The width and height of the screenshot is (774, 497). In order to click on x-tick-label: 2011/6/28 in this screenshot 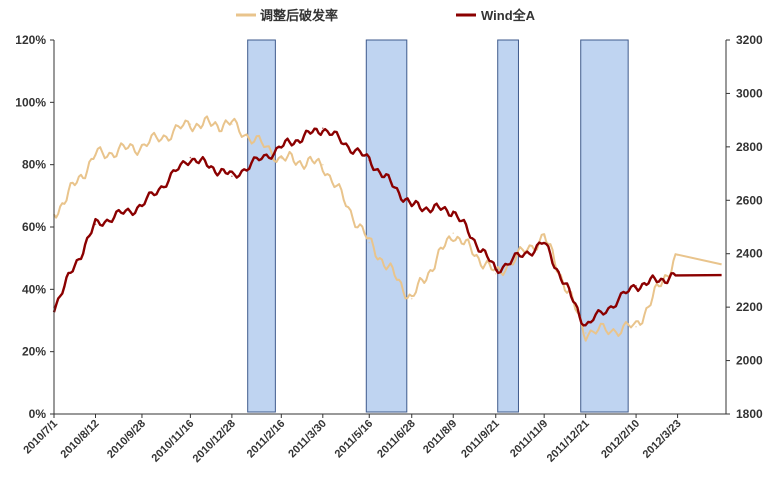, I will do `click(396, 439)`.